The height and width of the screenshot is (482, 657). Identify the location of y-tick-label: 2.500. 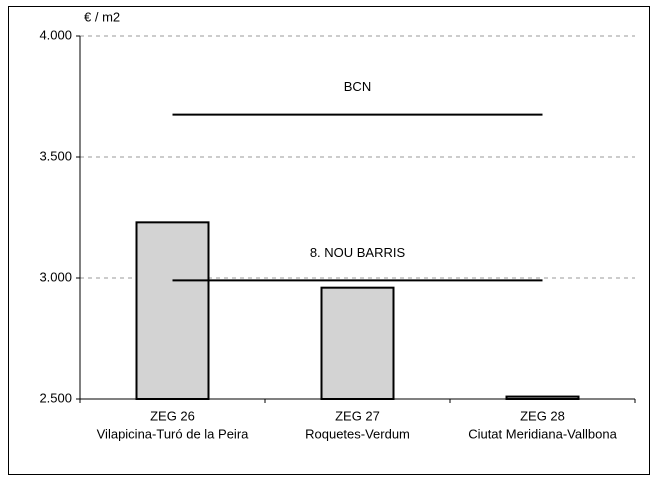
(55, 397).